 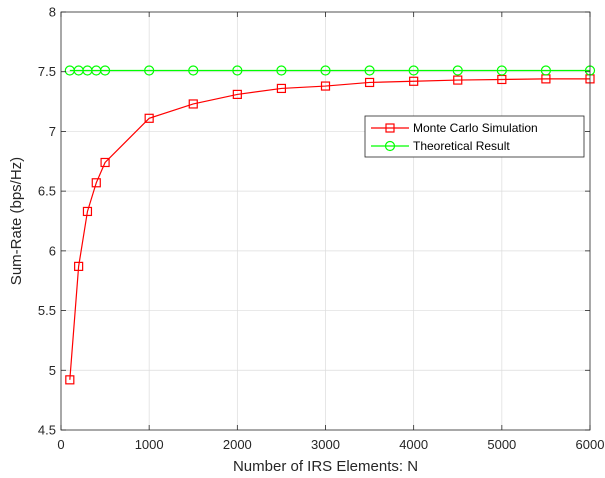 What do you see at coordinates (413, 444) in the screenshot?
I see `x-tick-label: 4000` at bounding box center [413, 444].